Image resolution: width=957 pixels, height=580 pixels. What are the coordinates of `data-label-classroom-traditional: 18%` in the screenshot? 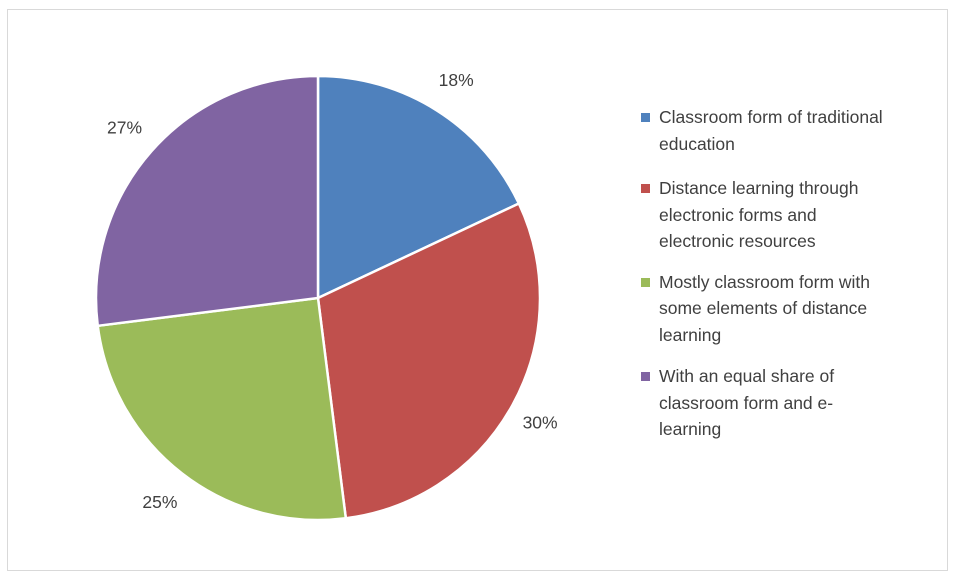 It's located at (456, 80).